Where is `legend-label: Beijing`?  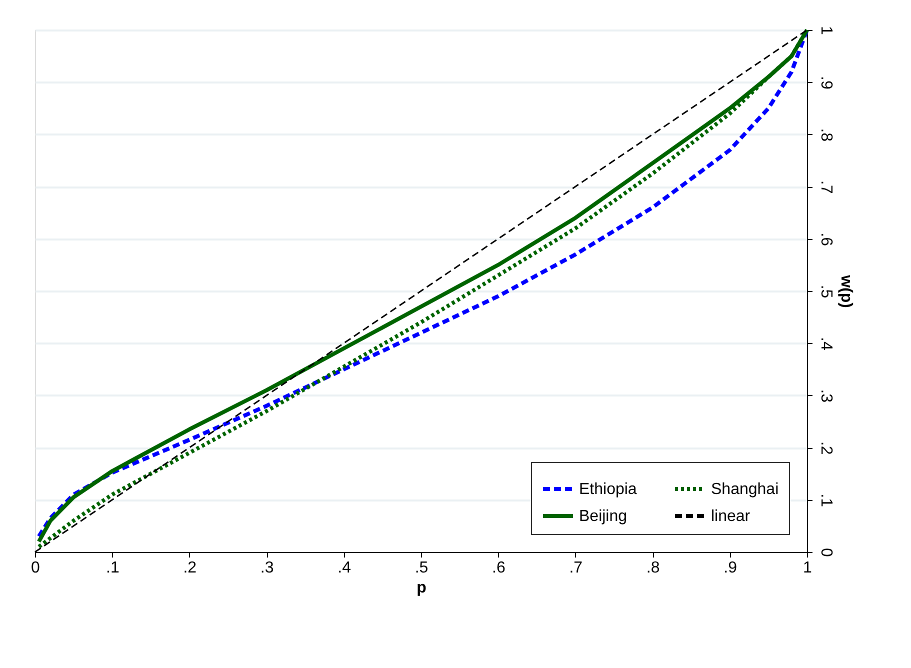 legend-label: Beijing is located at coordinates (603, 516).